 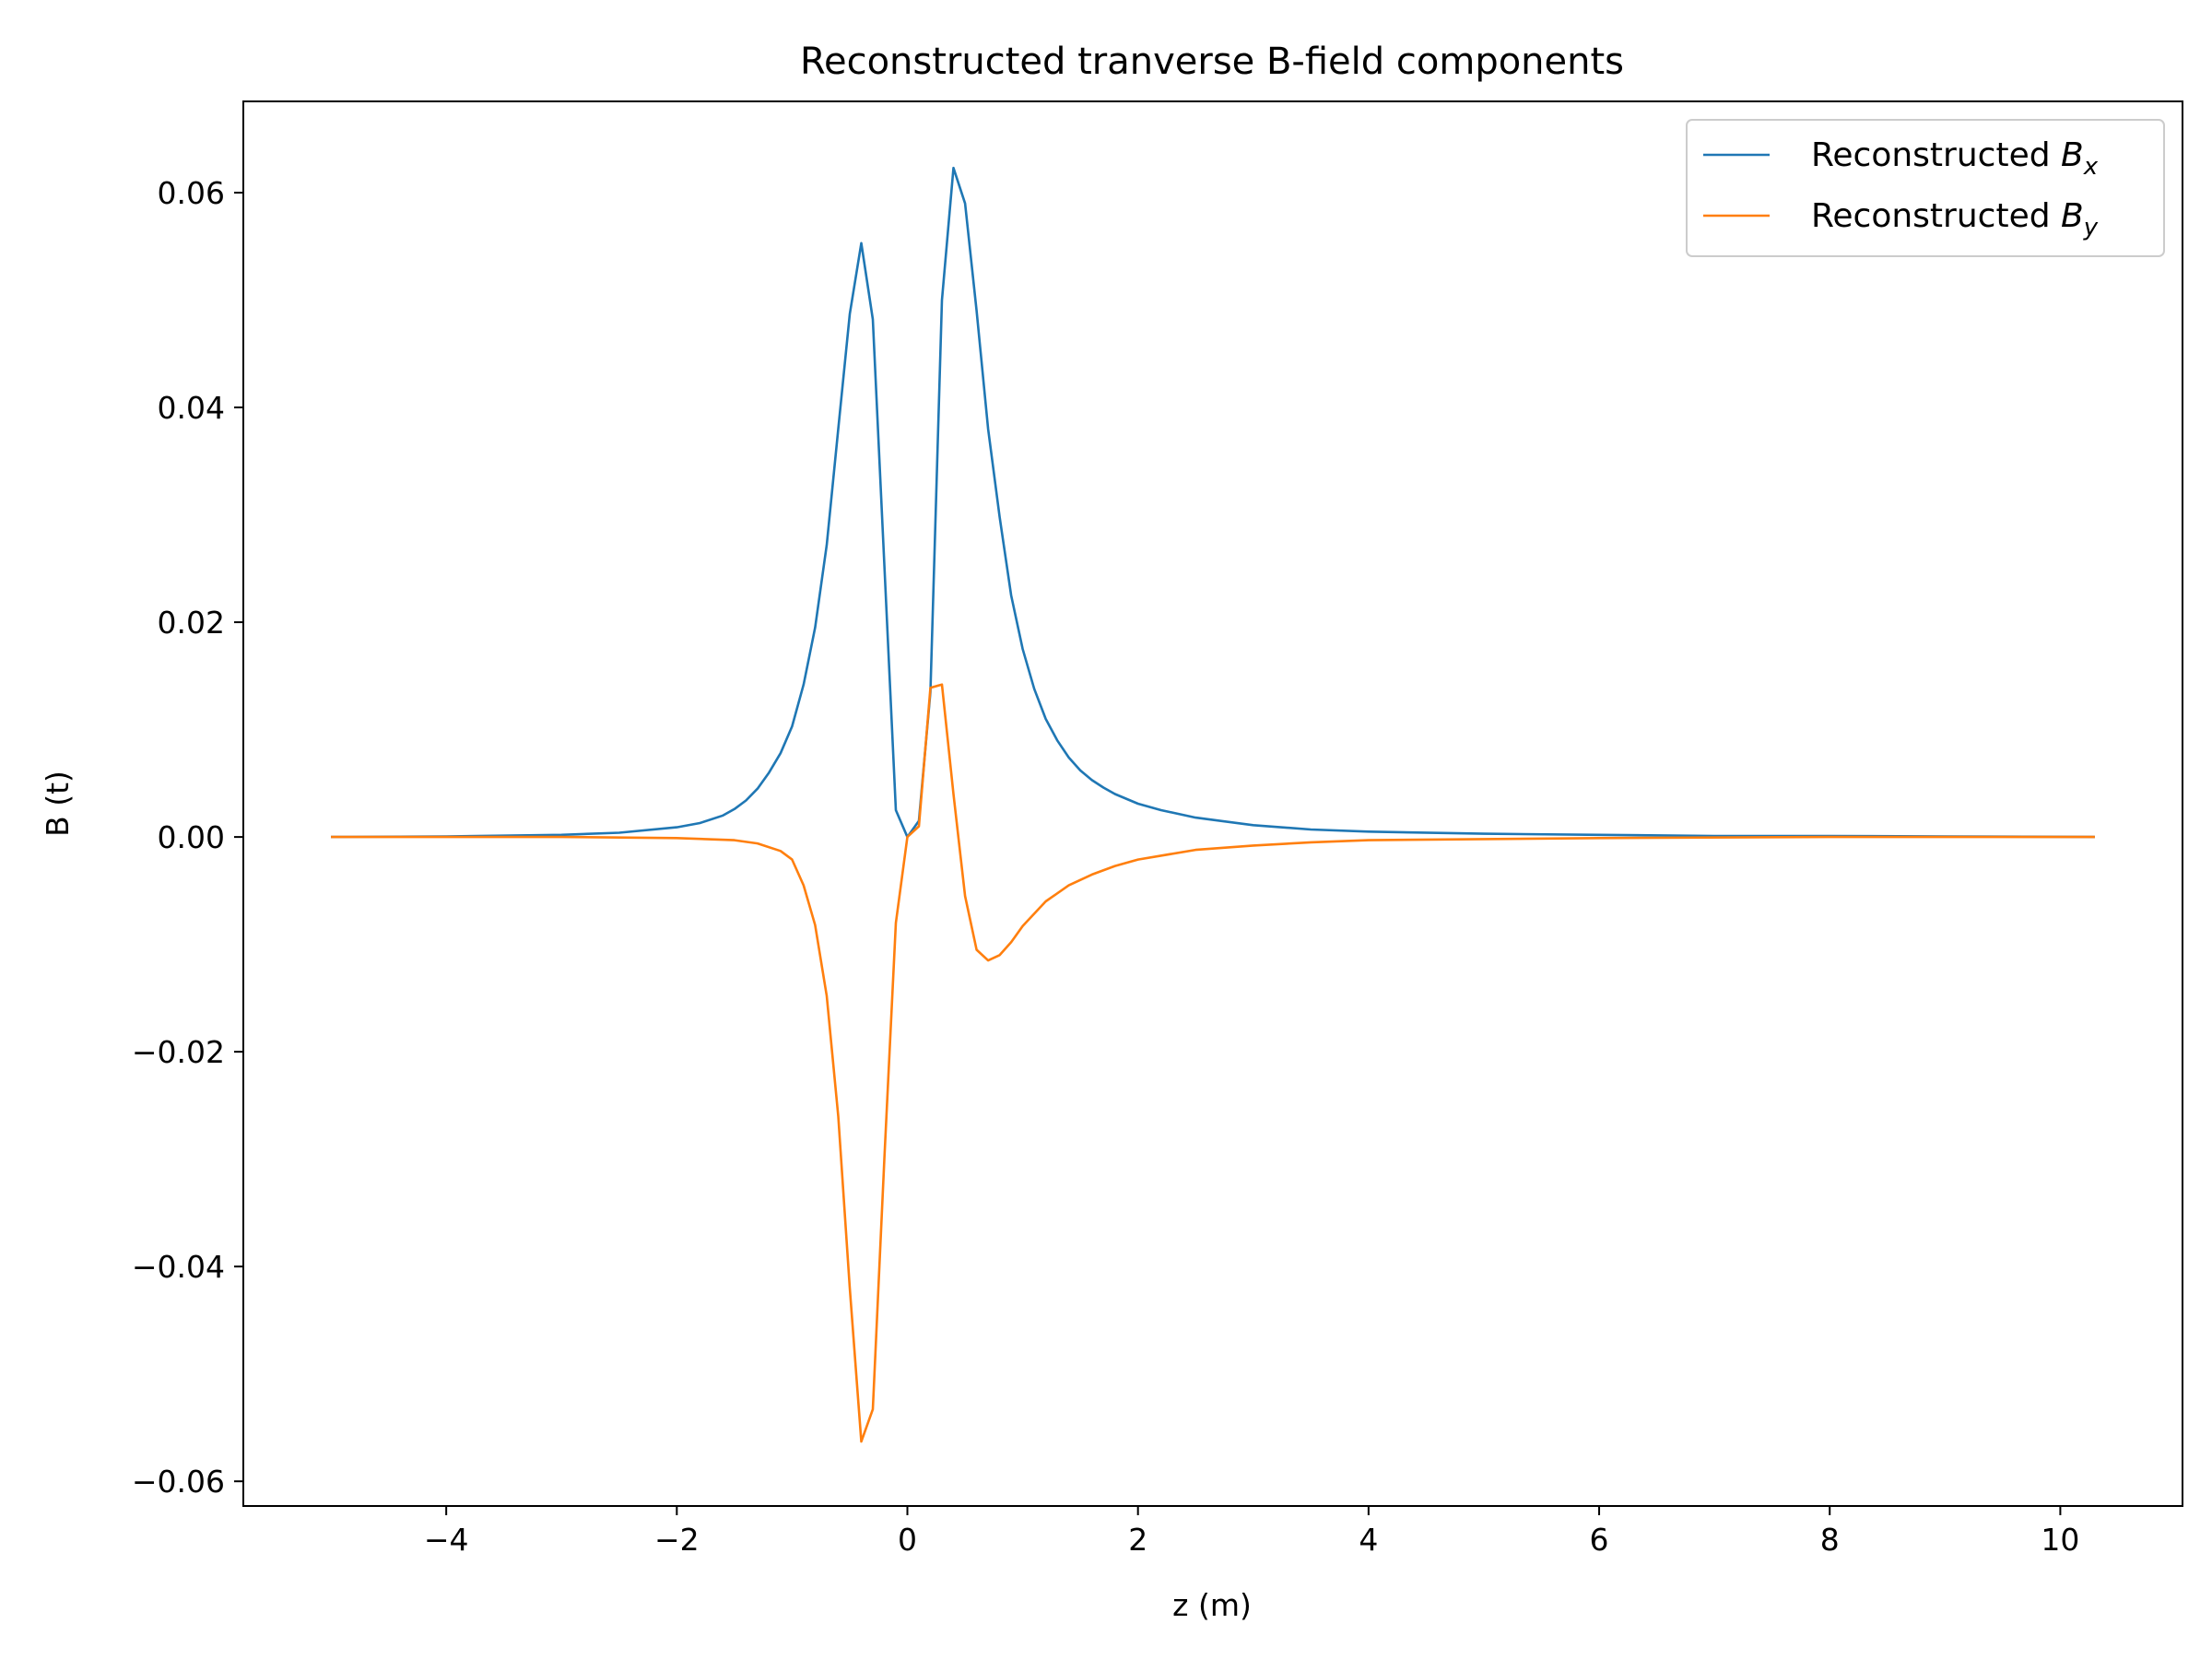 I want to click on legend-label-by: Reconstructed By, so click(x=1955, y=219).